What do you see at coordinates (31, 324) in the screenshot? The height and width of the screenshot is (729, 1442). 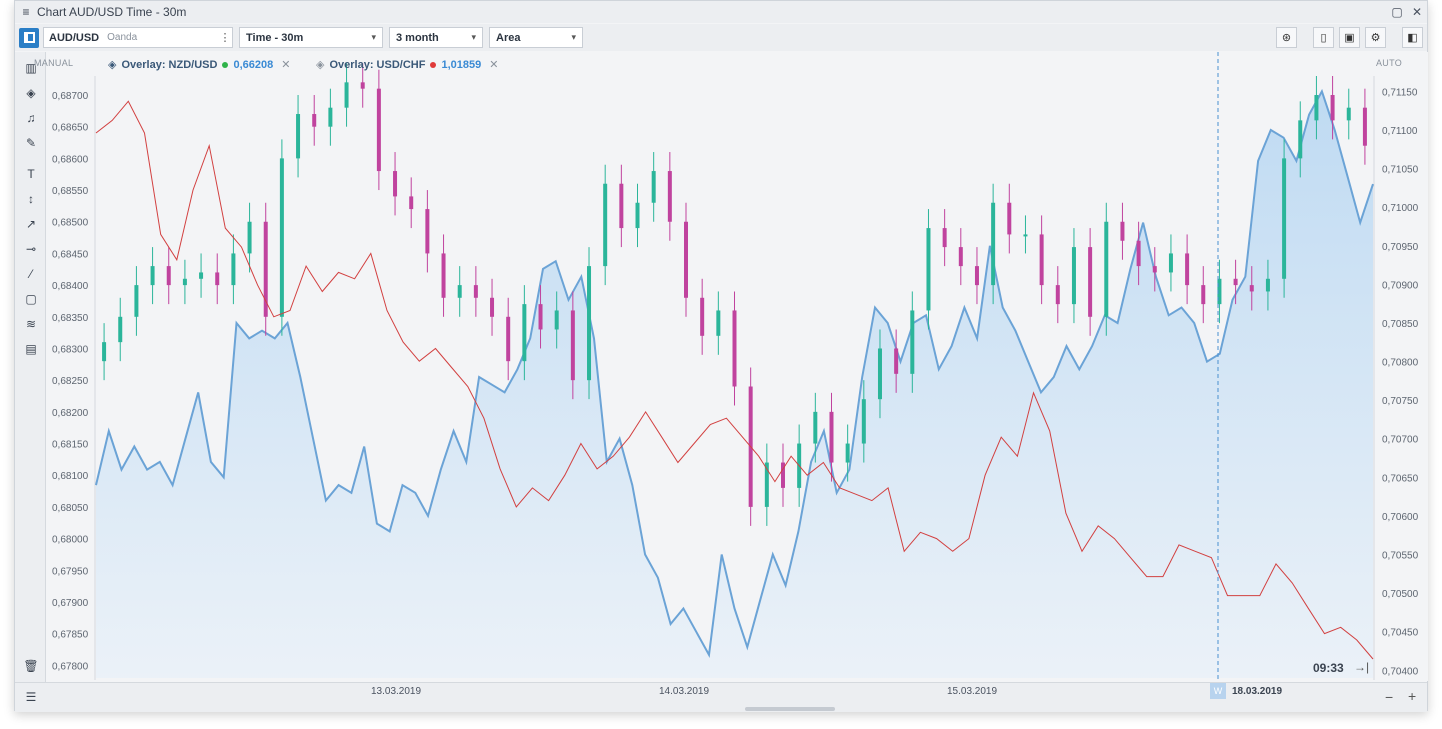 I see `fibonacci-icon: ≋` at bounding box center [31, 324].